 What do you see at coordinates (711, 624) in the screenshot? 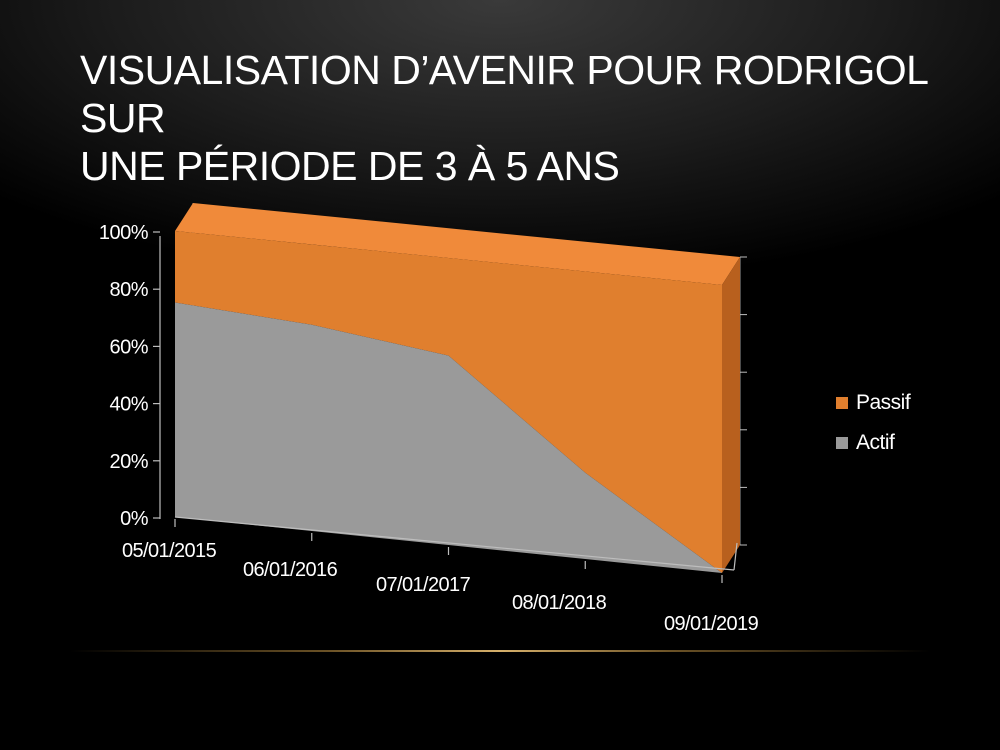
I see `x-tick-label-4: 09/01/2019` at bounding box center [711, 624].